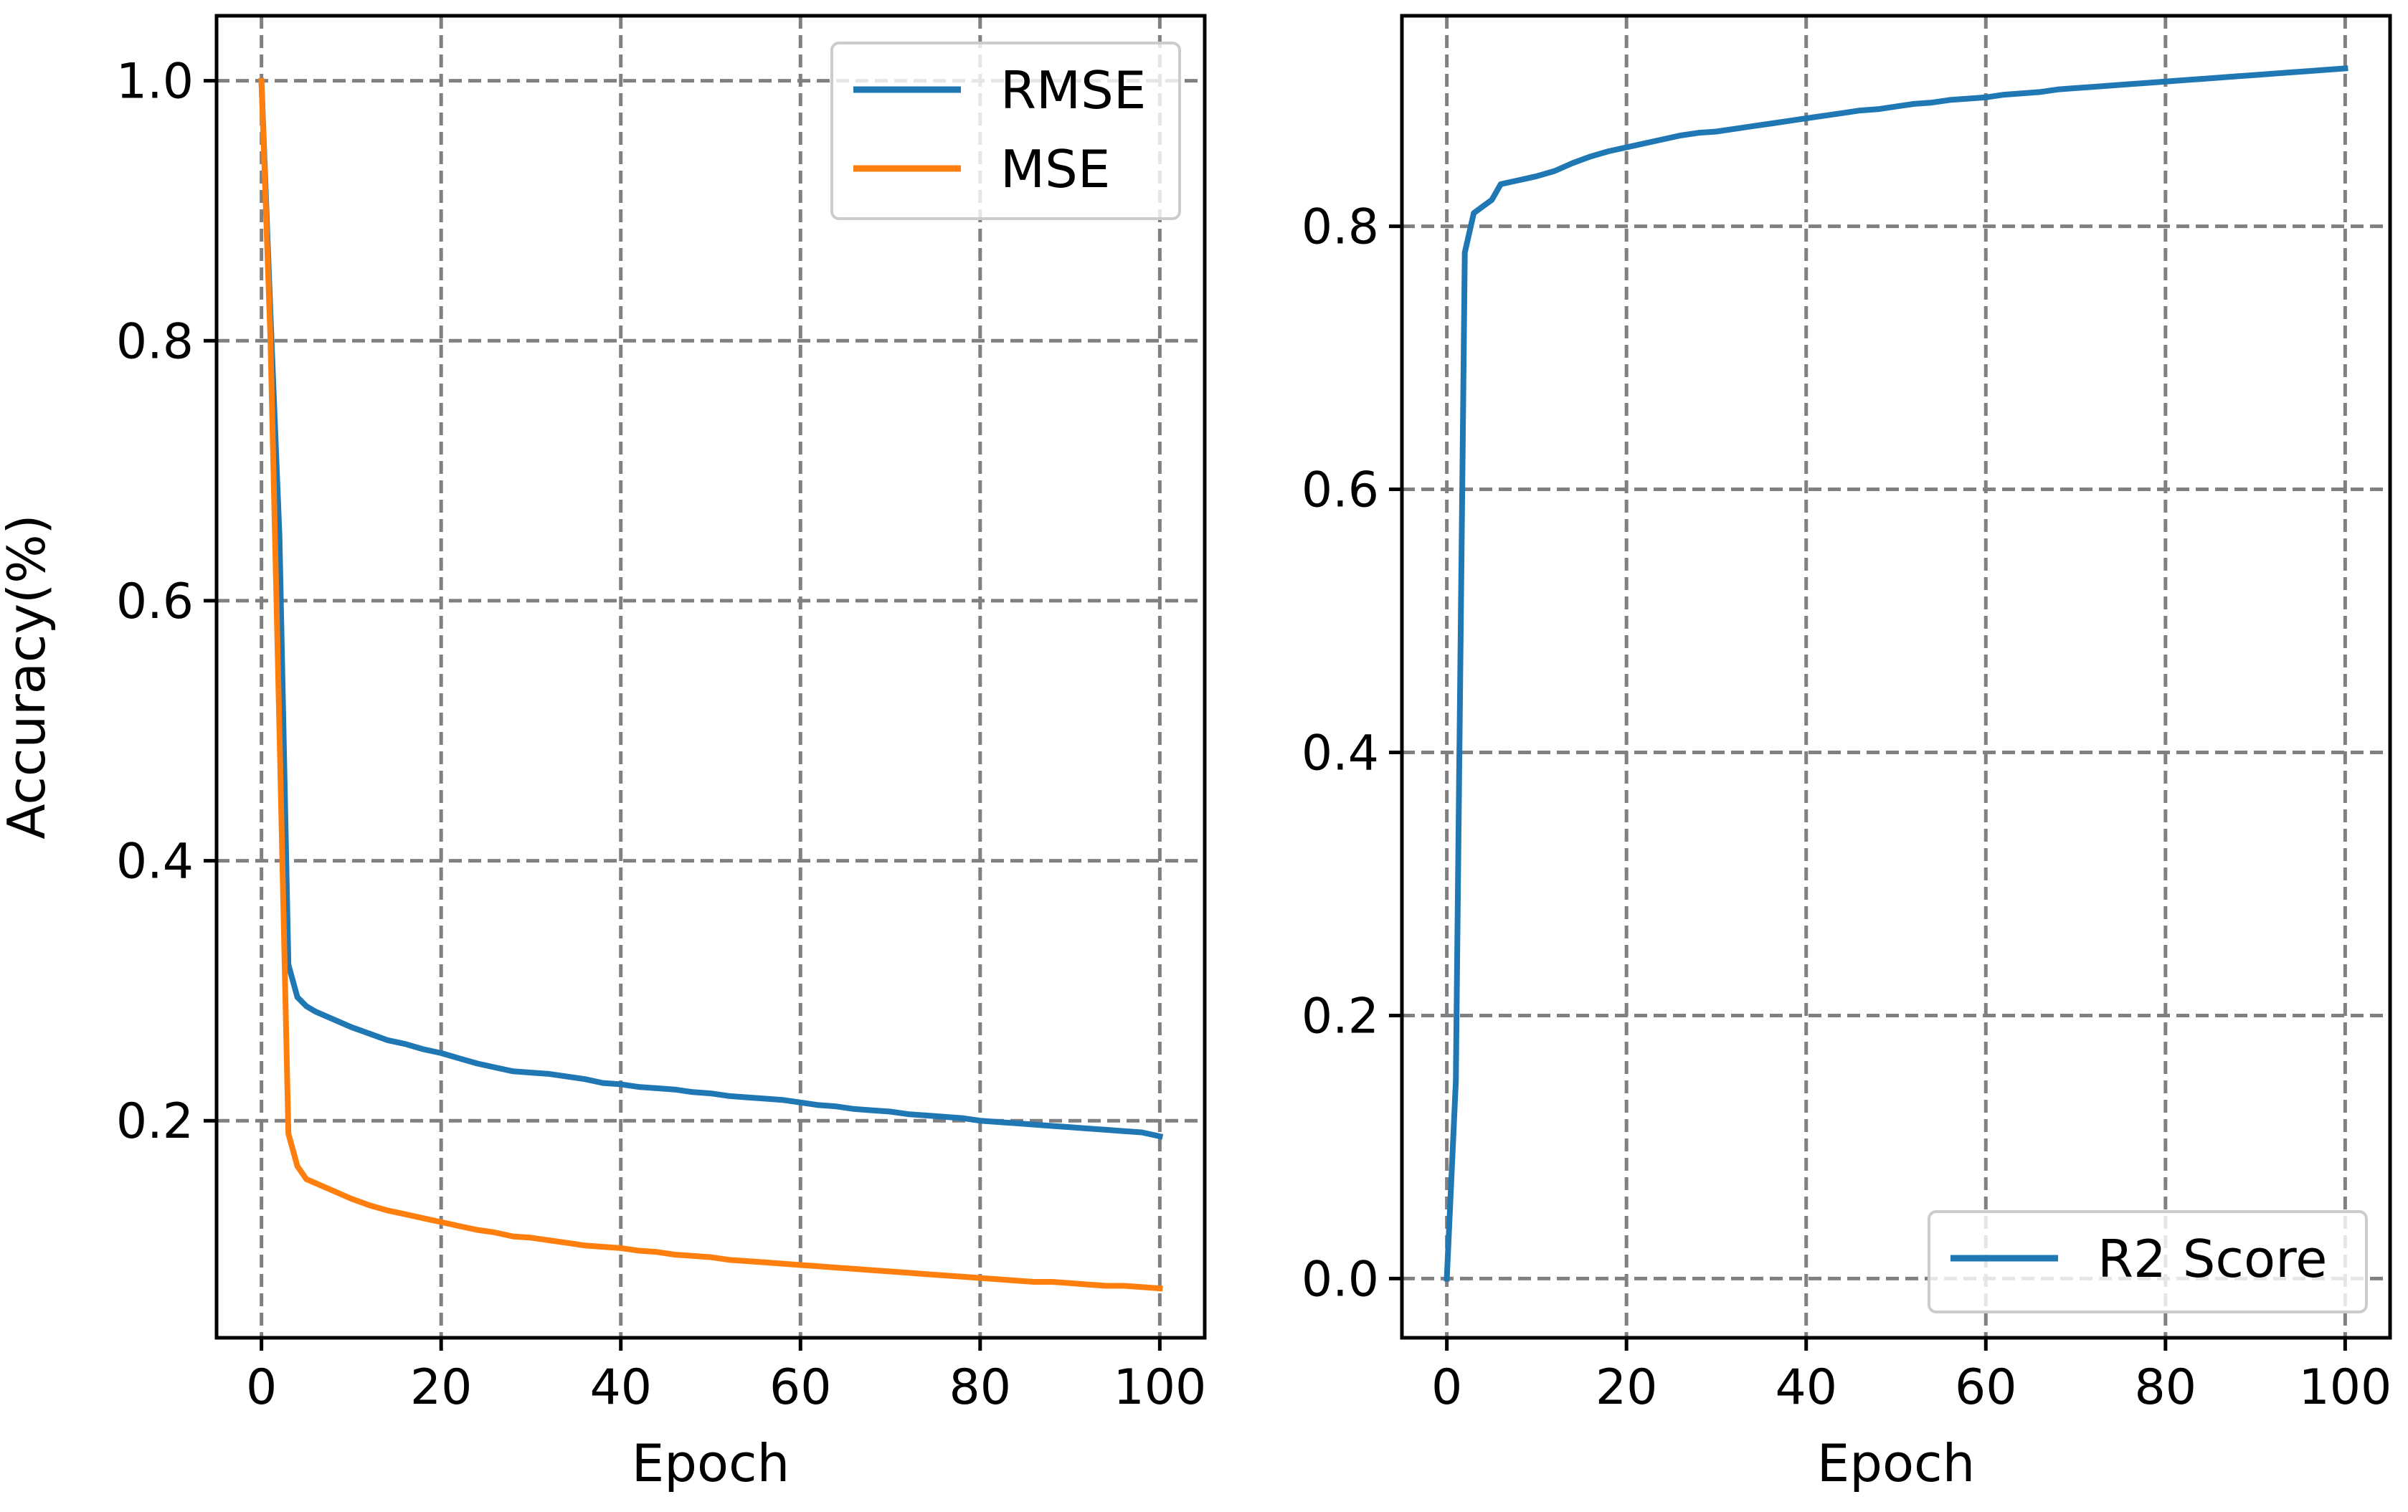 The width and height of the screenshot is (2408, 1512). Describe the element at coordinates (1055, 169) in the screenshot. I see `legend-label: MSE` at that location.